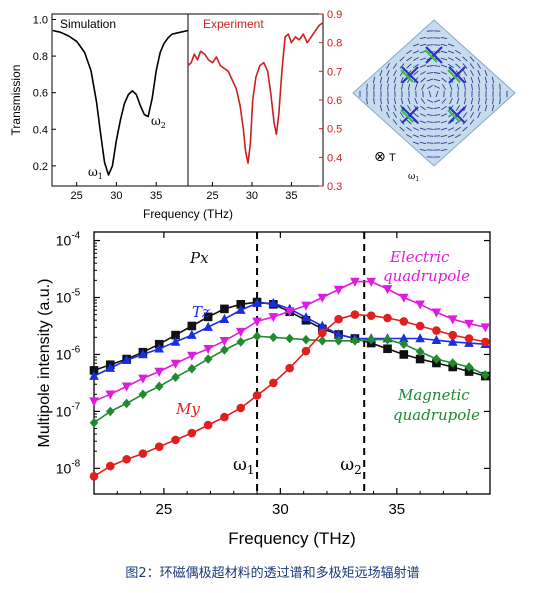 This screenshot has height=593, width=545. I want to click on label-magnetic: Magnetic, so click(433, 395).